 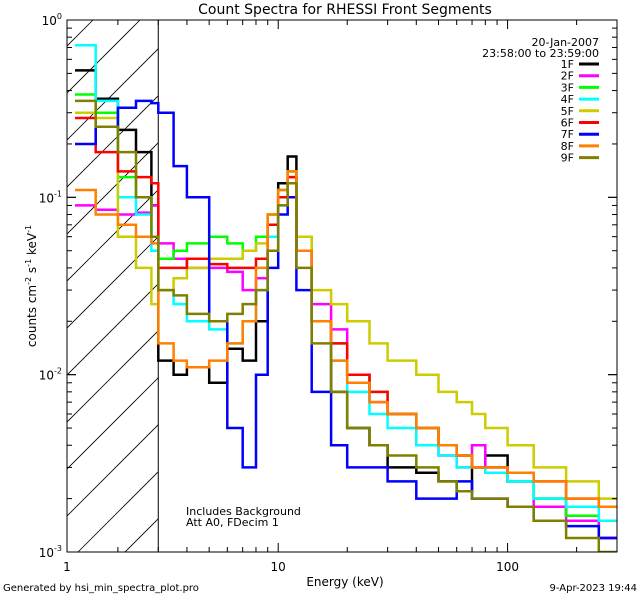 I want to click on x-tick-label: 10, so click(x=278, y=567).